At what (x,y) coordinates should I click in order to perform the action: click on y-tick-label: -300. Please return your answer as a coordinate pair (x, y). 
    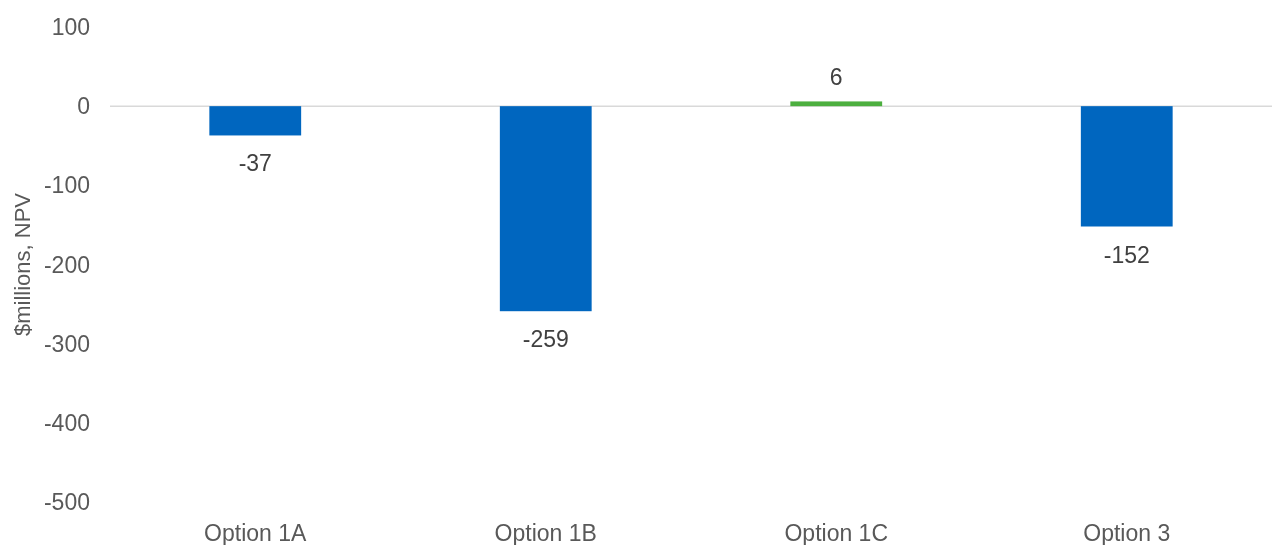
    Looking at the image, I should click on (66, 343).